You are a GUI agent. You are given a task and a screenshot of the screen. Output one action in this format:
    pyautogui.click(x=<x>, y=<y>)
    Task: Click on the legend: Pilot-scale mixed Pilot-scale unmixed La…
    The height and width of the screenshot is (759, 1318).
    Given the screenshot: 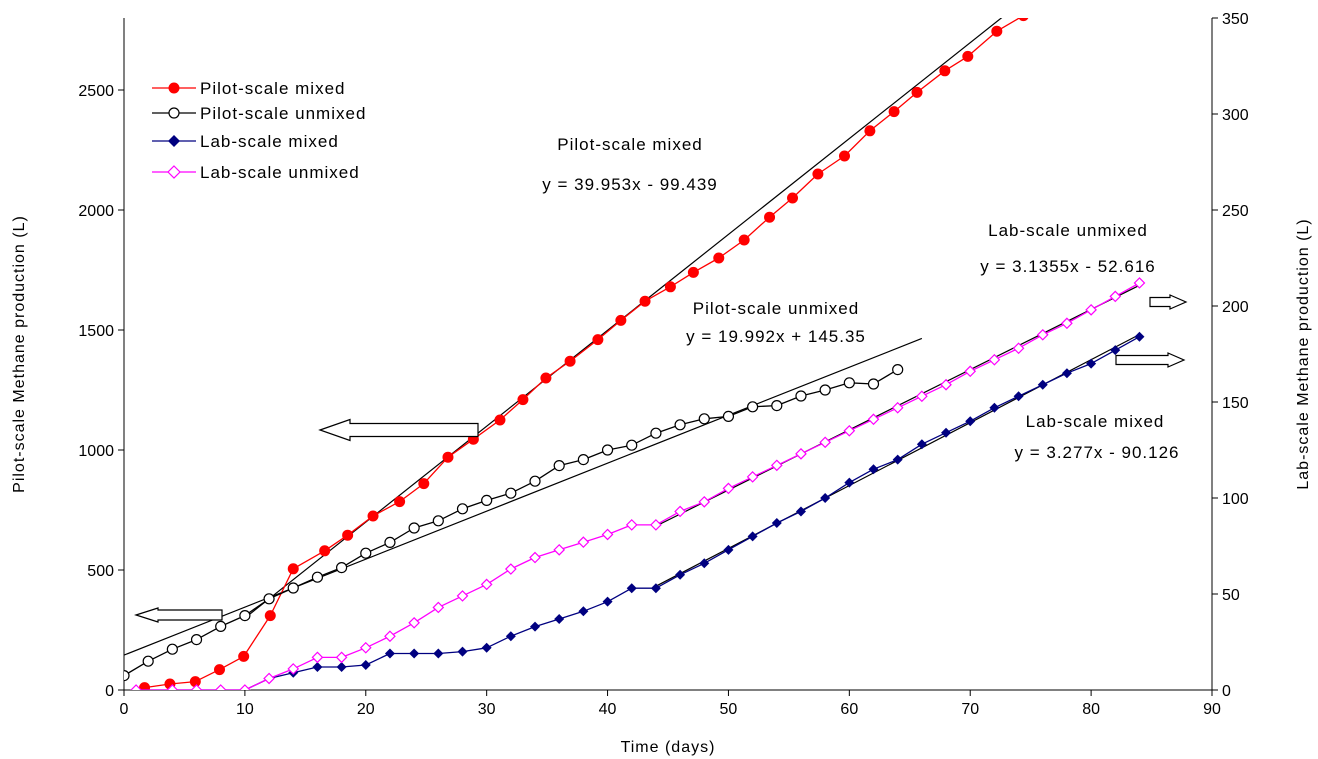 What is the action you would take?
    pyautogui.click(x=259, y=130)
    